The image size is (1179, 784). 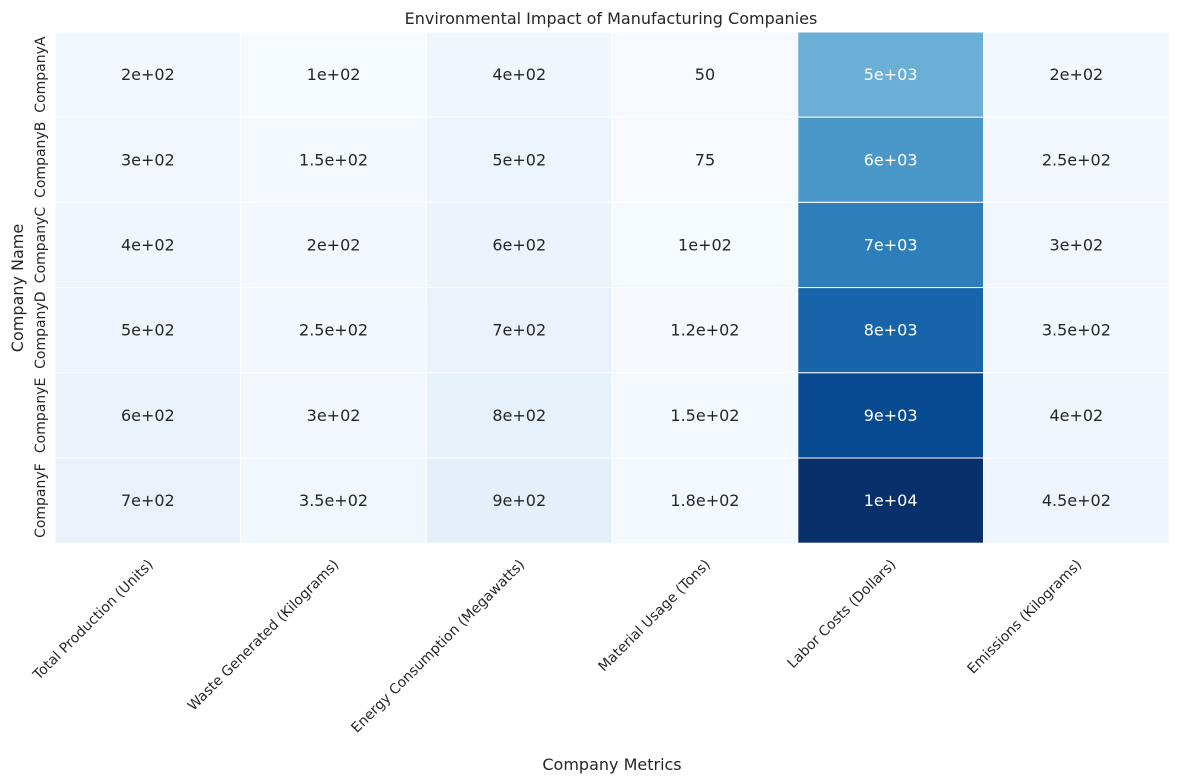 I want to click on y-tick-label: CompanyA, so click(x=41, y=74).